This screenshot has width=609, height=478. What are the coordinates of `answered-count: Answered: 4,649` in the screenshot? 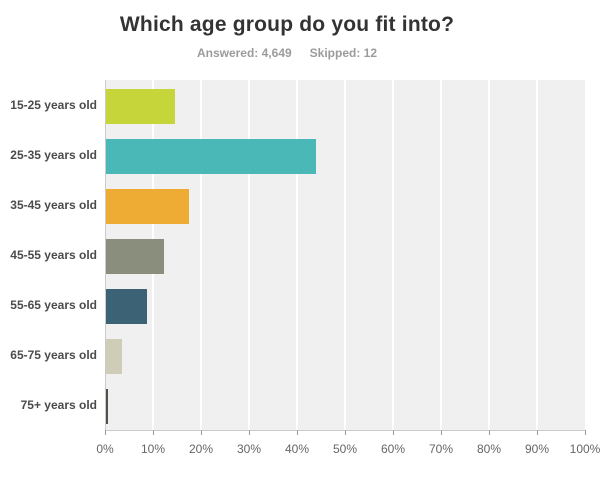 It's located at (244, 53).